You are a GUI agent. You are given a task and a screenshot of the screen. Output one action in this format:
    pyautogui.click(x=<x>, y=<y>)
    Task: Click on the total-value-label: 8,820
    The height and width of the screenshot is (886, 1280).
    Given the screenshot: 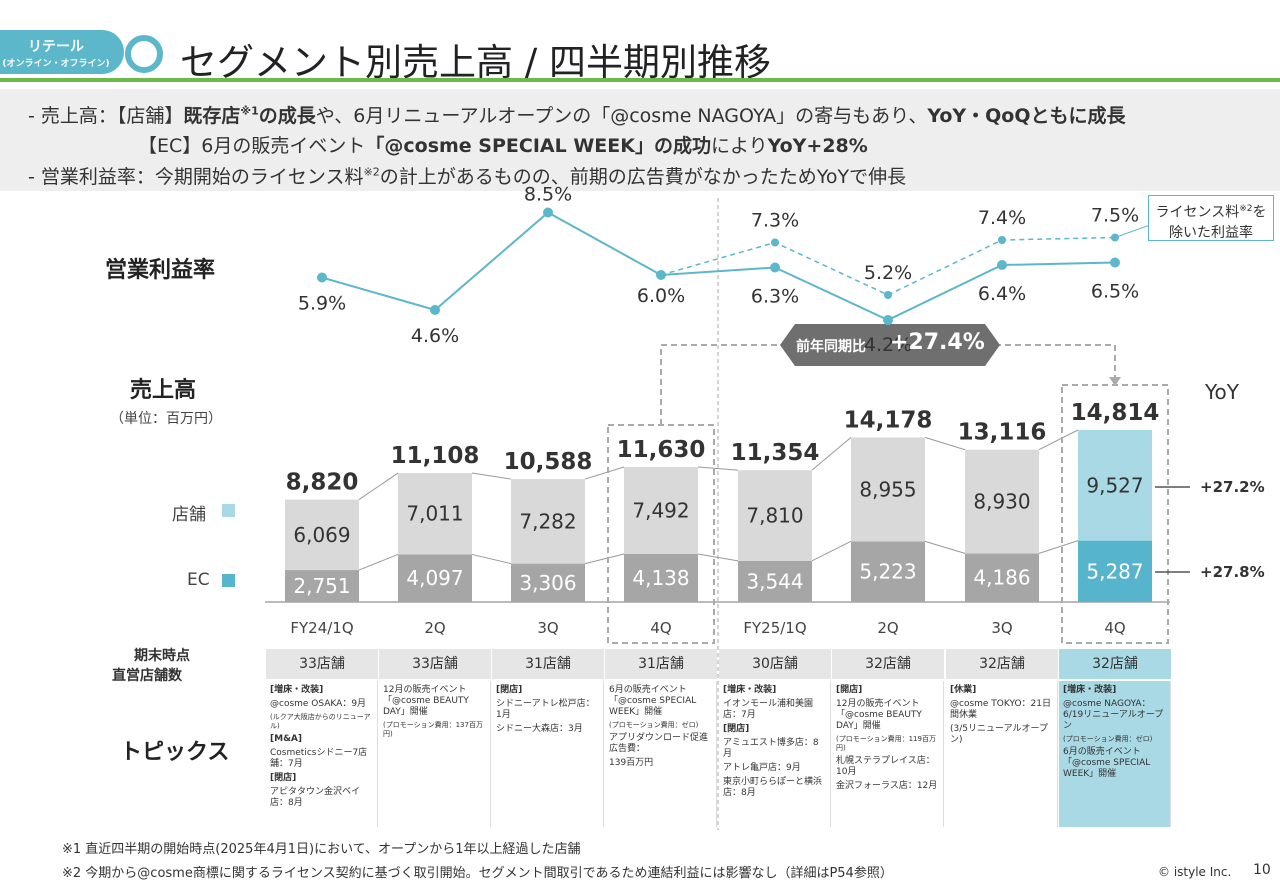 What is the action you would take?
    pyautogui.click(x=322, y=483)
    